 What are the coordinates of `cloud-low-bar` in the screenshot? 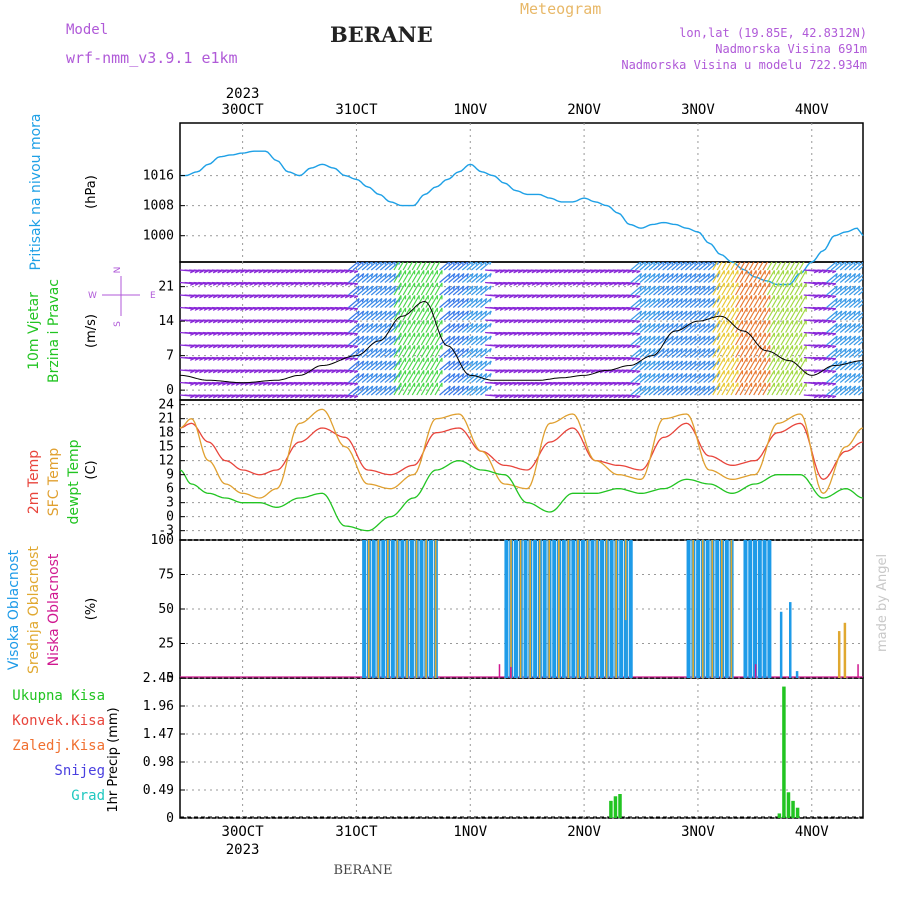 It's located at (499, 671).